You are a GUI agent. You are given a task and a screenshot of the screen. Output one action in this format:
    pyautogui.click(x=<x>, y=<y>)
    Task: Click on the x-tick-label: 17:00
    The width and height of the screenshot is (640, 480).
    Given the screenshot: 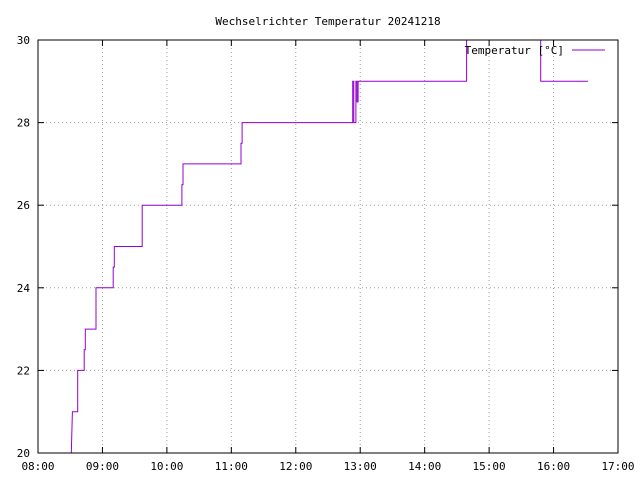 What is the action you would take?
    pyautogui.click(x=617, y=466)
    